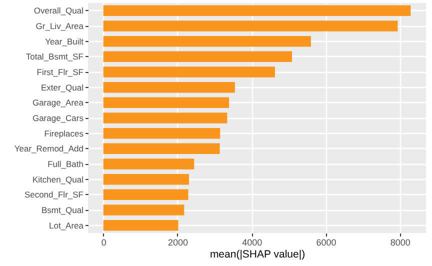 The width and height of the screenshot is (432, 266). Describe the element at coordinates (103, 243) in the screenshot. I see `x-tick-label: 0` at that location.